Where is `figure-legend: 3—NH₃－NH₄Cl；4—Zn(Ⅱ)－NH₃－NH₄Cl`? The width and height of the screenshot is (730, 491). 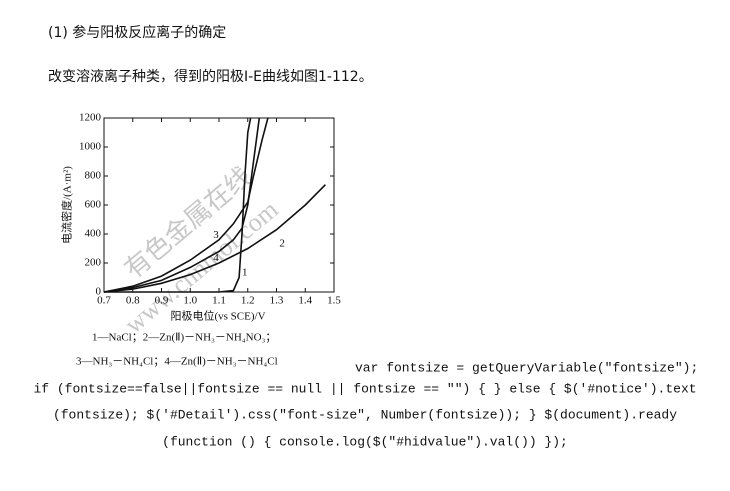
figure-legend: 3—NH₃－NH₄Cl；4—Zn(Ⅱ)－NH₃－NH₄Cl is located at coordinates (177, 362).